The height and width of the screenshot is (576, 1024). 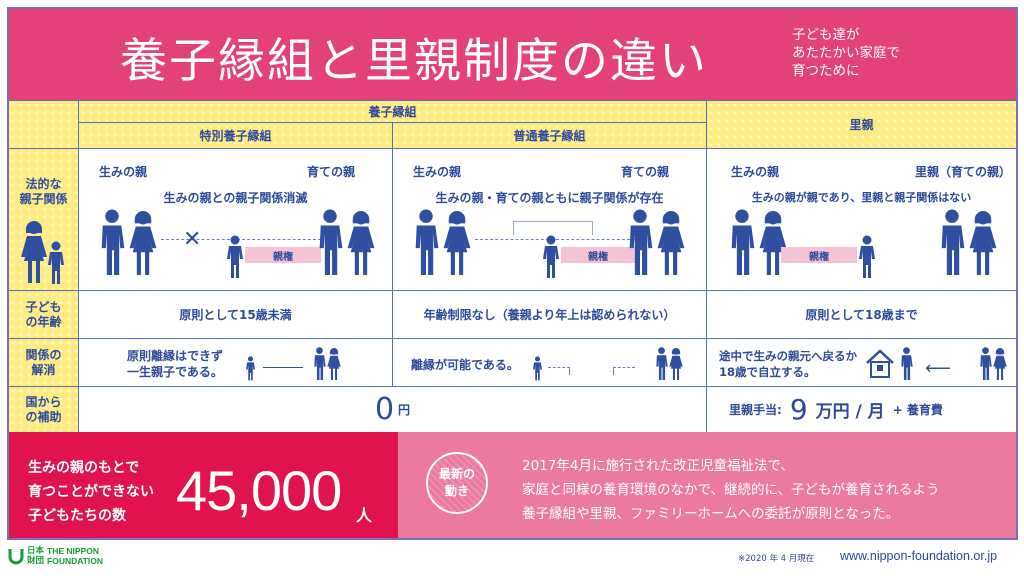 I want to click on badge-line: 動き, so click(x=456, y=491).